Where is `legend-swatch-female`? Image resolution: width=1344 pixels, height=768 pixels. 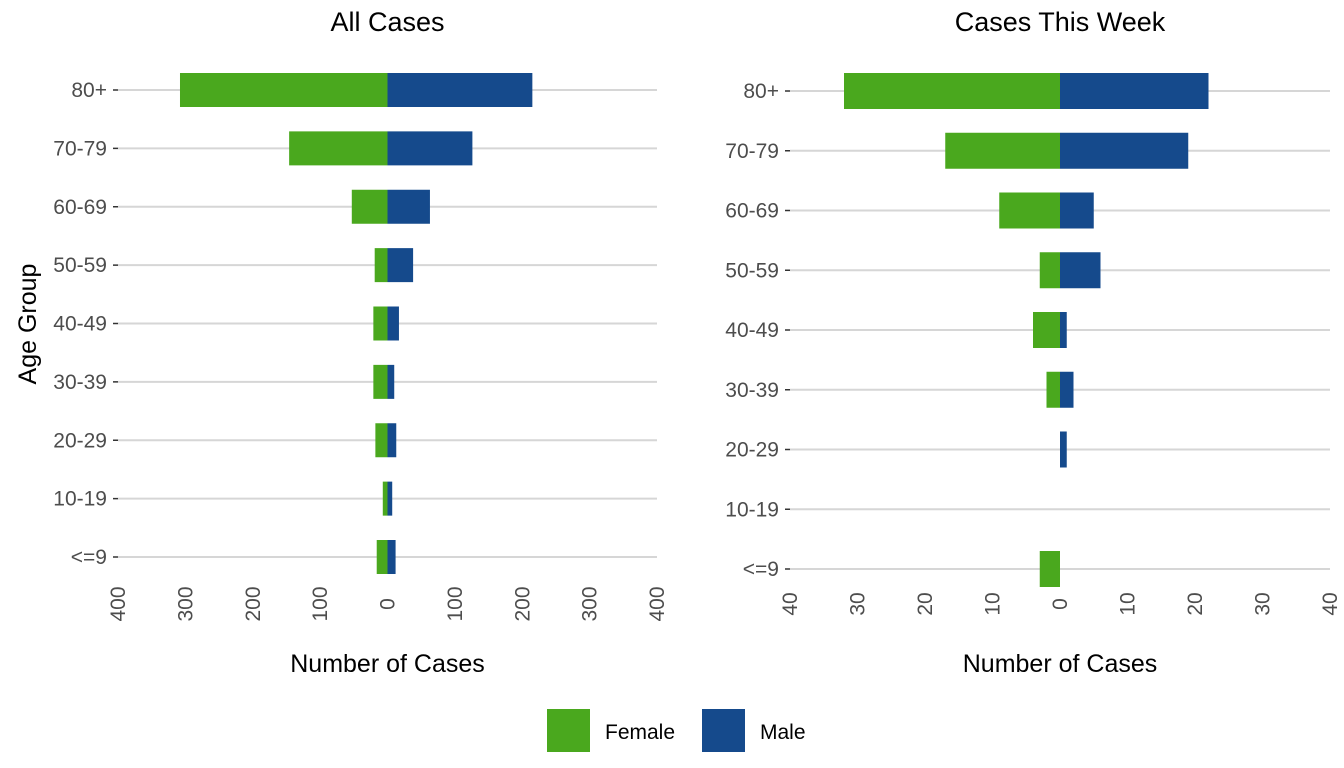 legend-swatch-female is located at coordinates (568, 730).